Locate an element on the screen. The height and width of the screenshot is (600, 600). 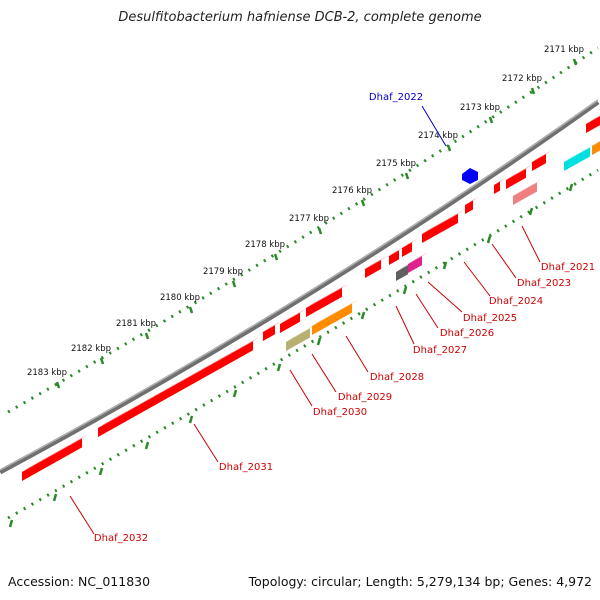
gene-block-dhaf-2025 is located at coordinates (418, 262).